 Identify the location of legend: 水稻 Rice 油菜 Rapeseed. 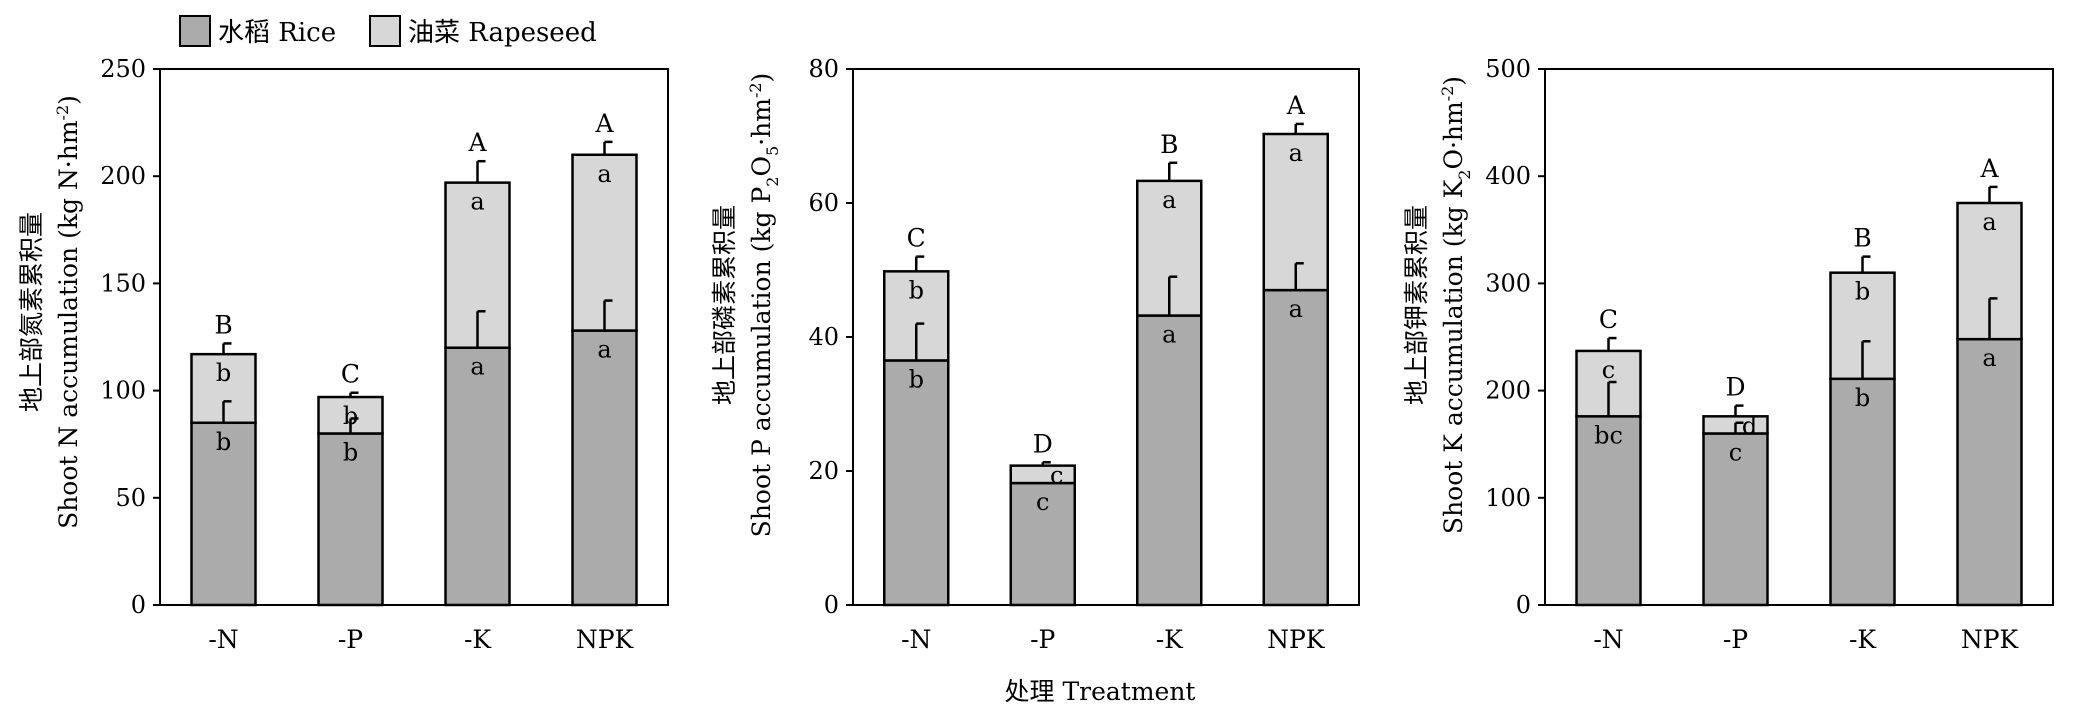
(388, 31).